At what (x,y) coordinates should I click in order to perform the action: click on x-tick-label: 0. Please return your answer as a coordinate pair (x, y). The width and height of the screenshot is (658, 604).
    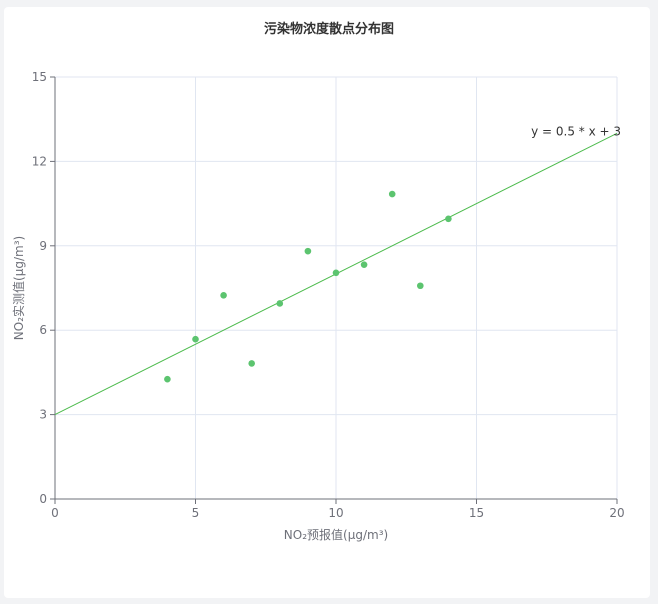
    Looking at the image, I should click on (55, 513).